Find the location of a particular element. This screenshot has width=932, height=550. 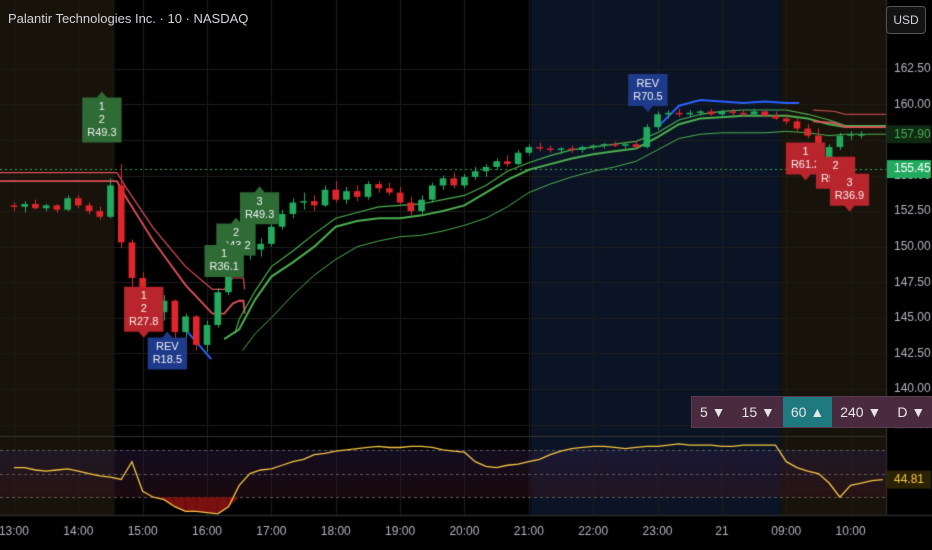

chart-title: Palantir Technologies Inc. · 10 · NASDAQ is located at coordinates (128, 18).